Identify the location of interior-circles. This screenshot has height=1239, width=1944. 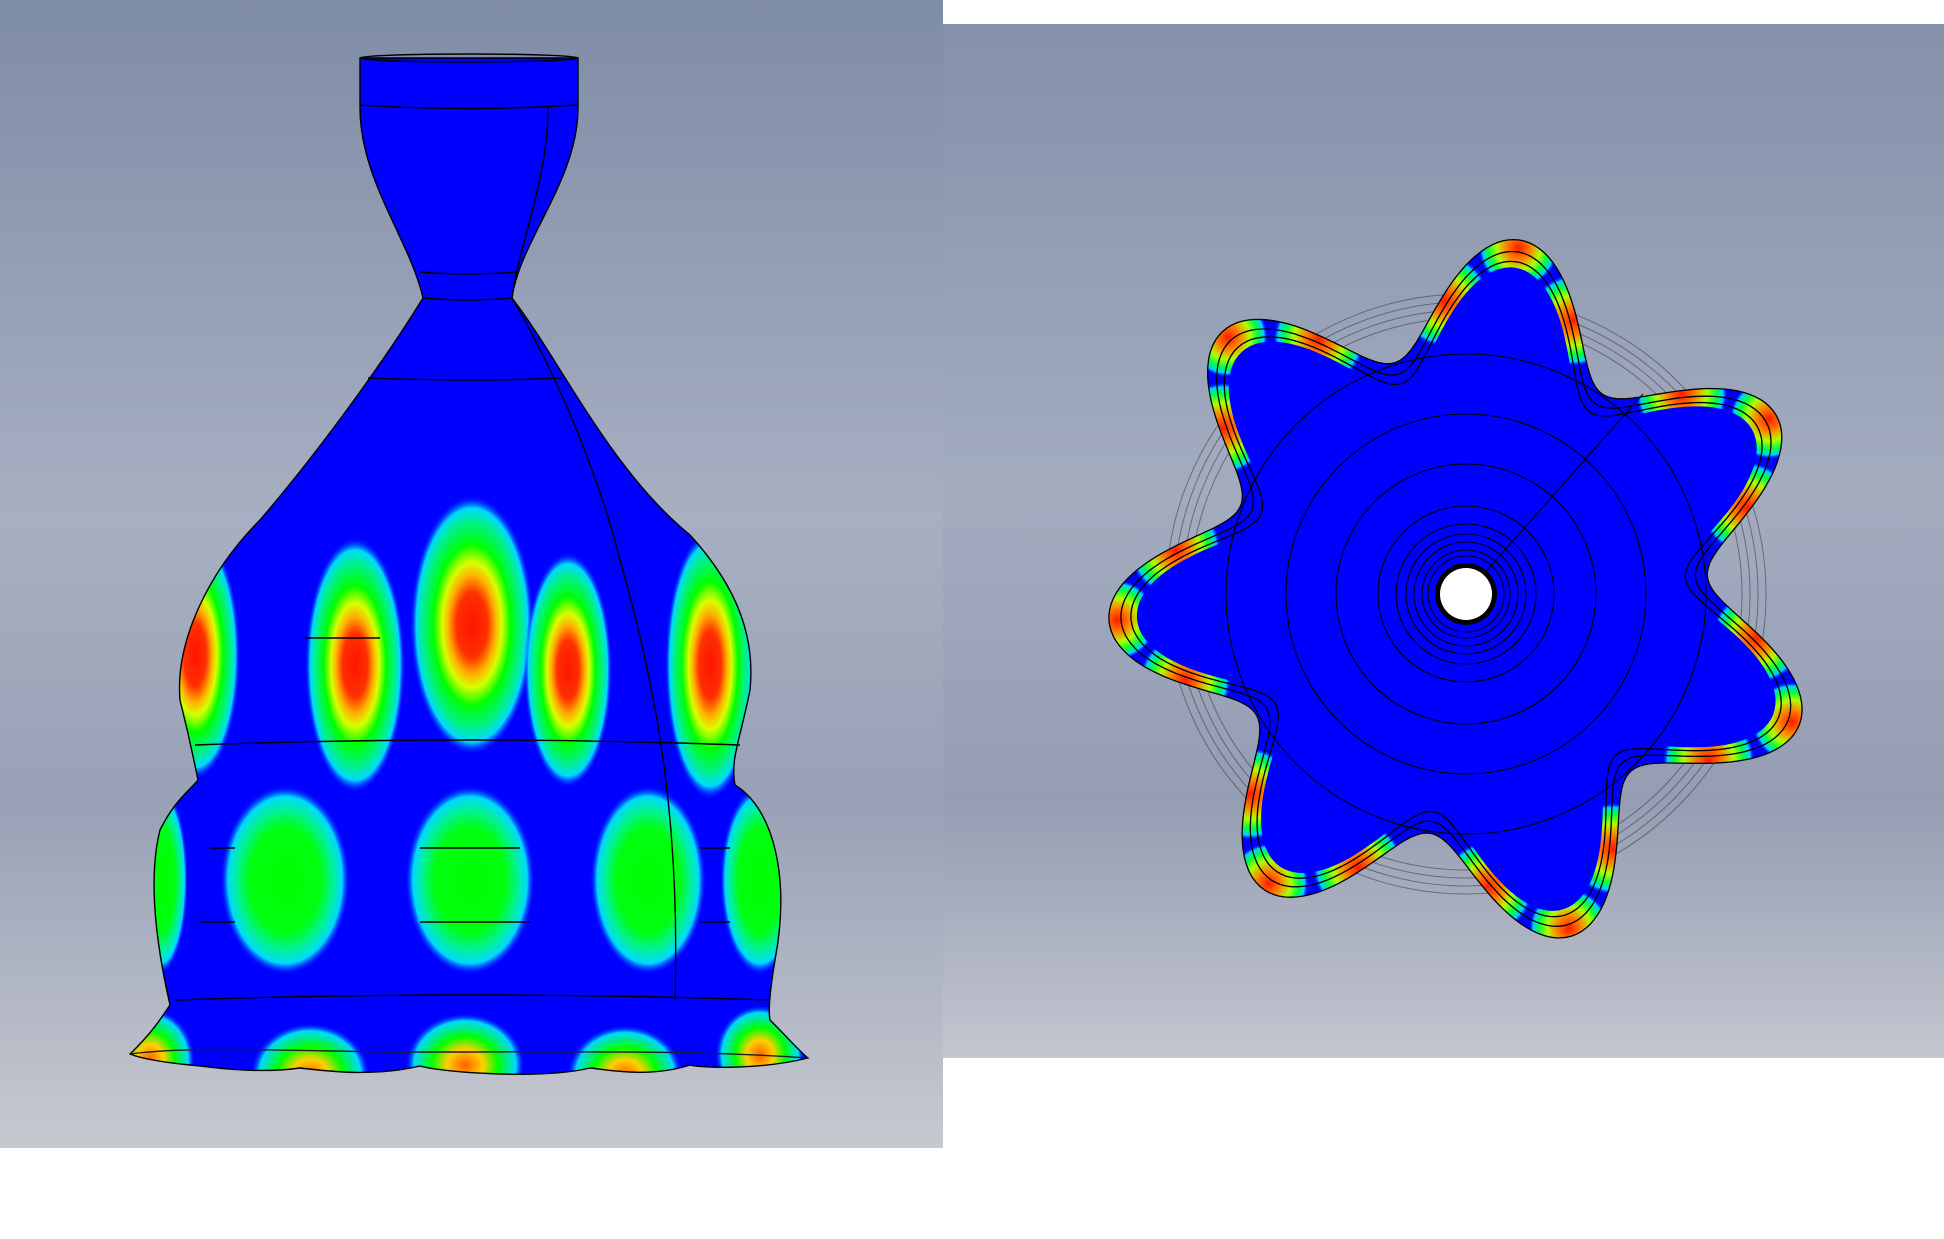
(1466, 594).